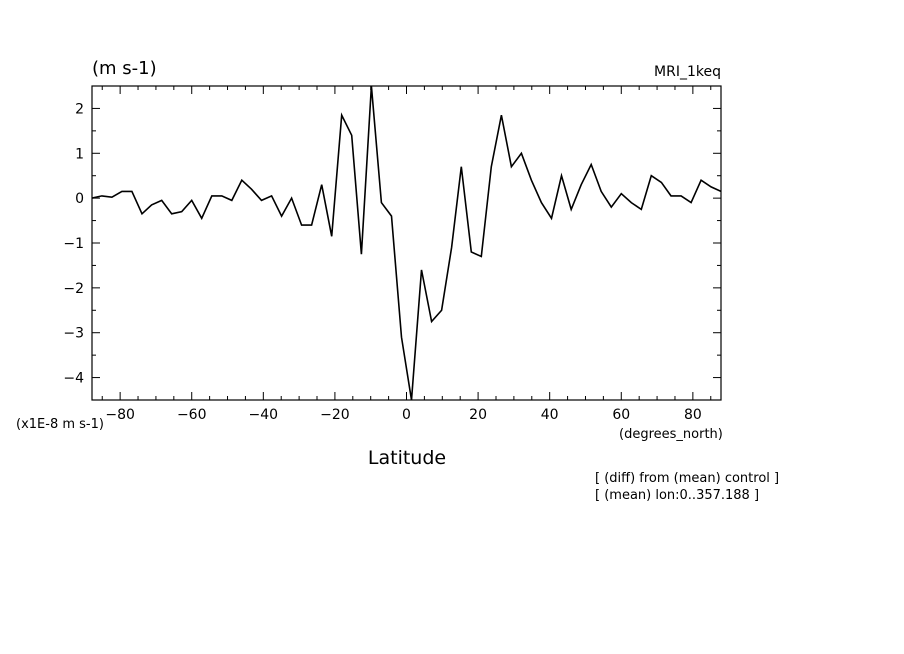  What do you see at coordinates (693, 415) in the screenshot?
I see `x-tick-label: 80` at bounding box center [693, 415].